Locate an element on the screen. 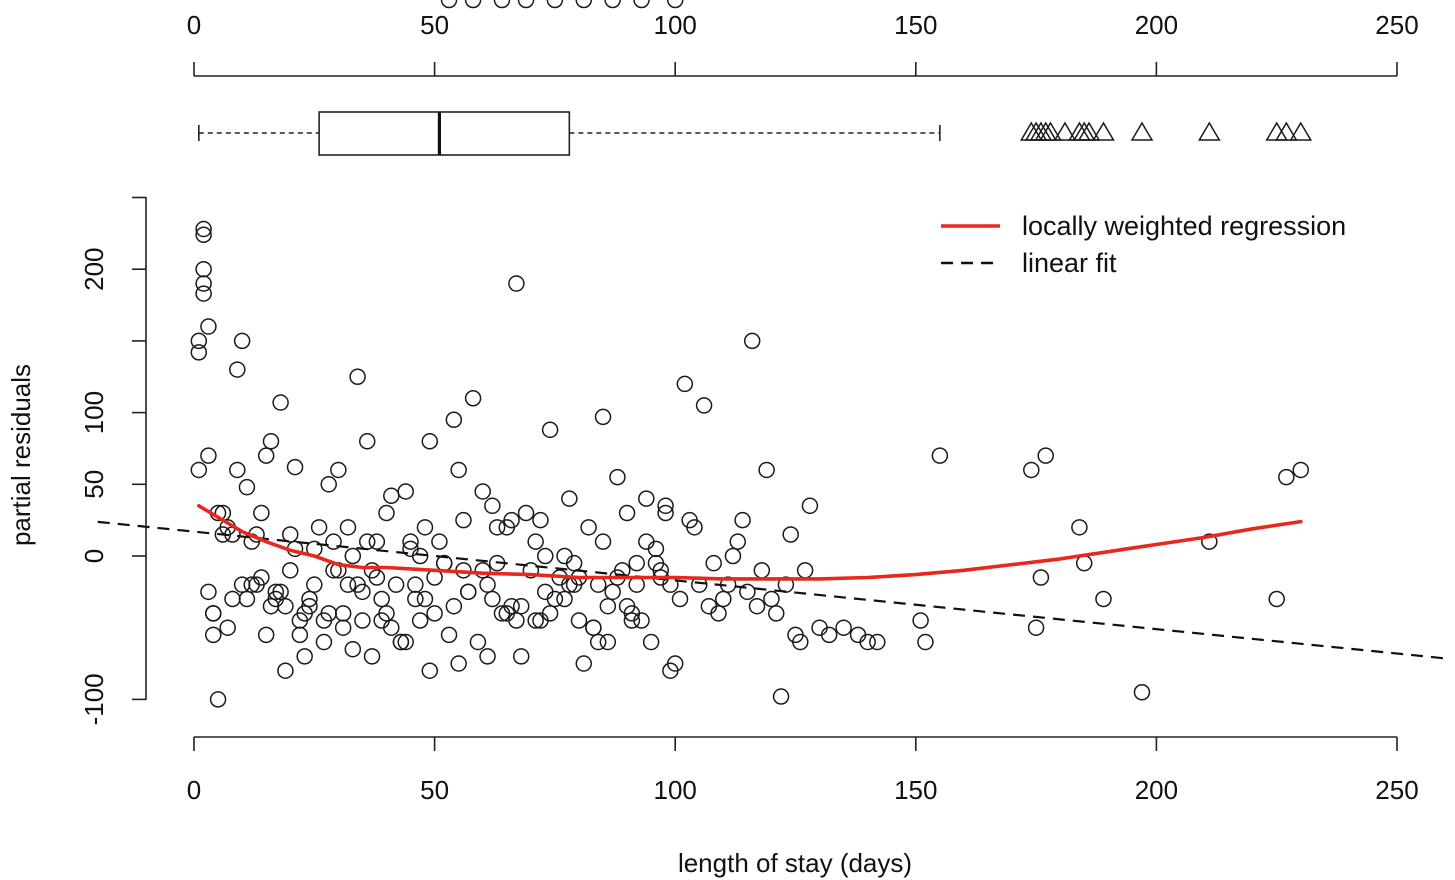  top-axis-tick-label: 150 is located at coordinates (915, 25).